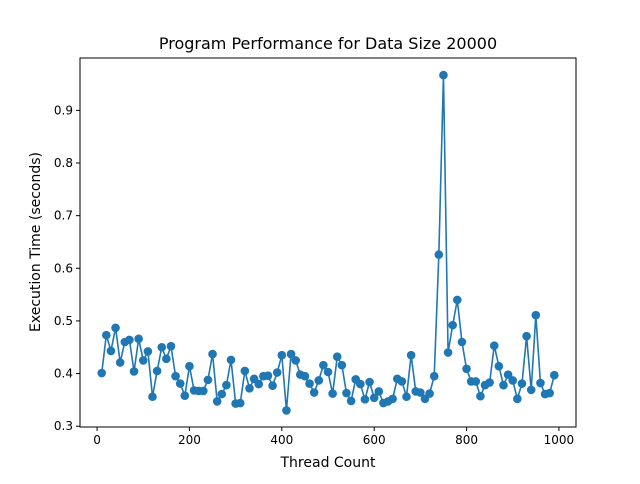 The width and height of the screenshot is (640, 484). What do you see at coordinates (328, 463) in the screenshot?
I see `x-axis-label: Thread Count` at bounding box center [328, 463].